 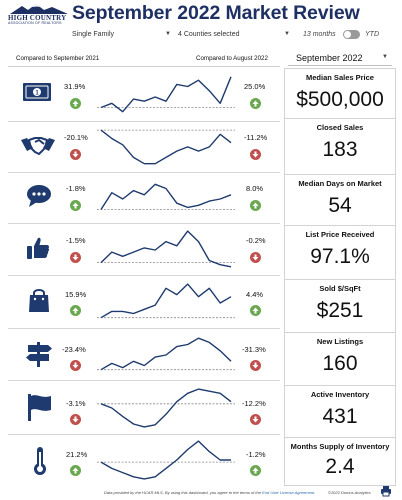 What do you see at coordinates (351, 34) in the screenshot?
I see `ytd-toggle` at bounding box center [351, 34].